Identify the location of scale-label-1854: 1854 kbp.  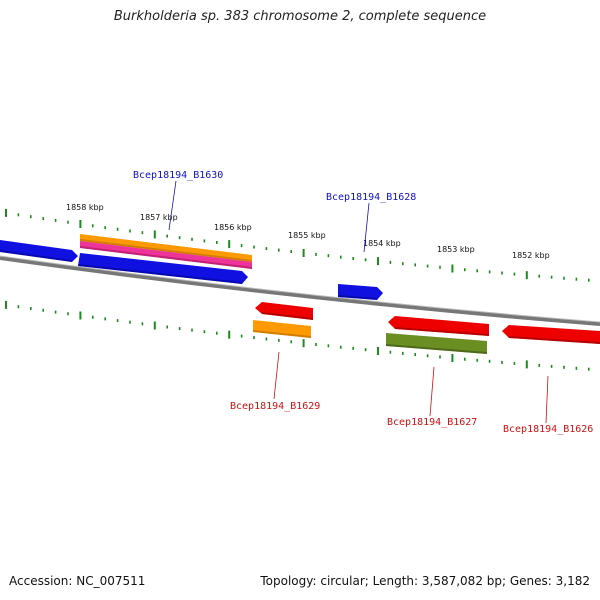
(382, 243).